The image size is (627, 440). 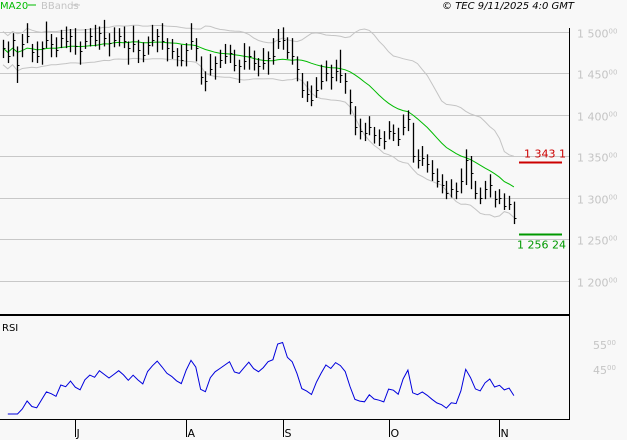 I want to click on y-tick-label: 1 30000, so click(x=597, y=200).